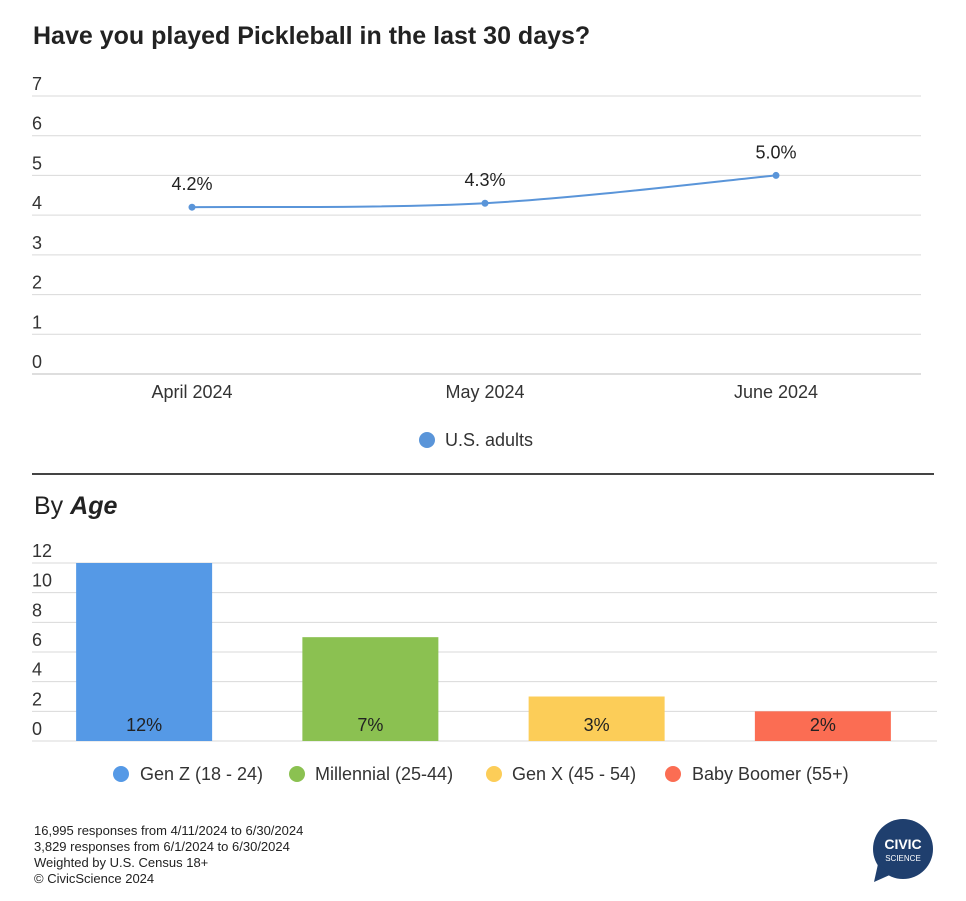 The width and height of the screenshot is (966, 901). What do you see at coordinates (776, 392) in the screenshot?
I see `x-tick-label-june-2024: June 2024` at bounding box center [776, 392].